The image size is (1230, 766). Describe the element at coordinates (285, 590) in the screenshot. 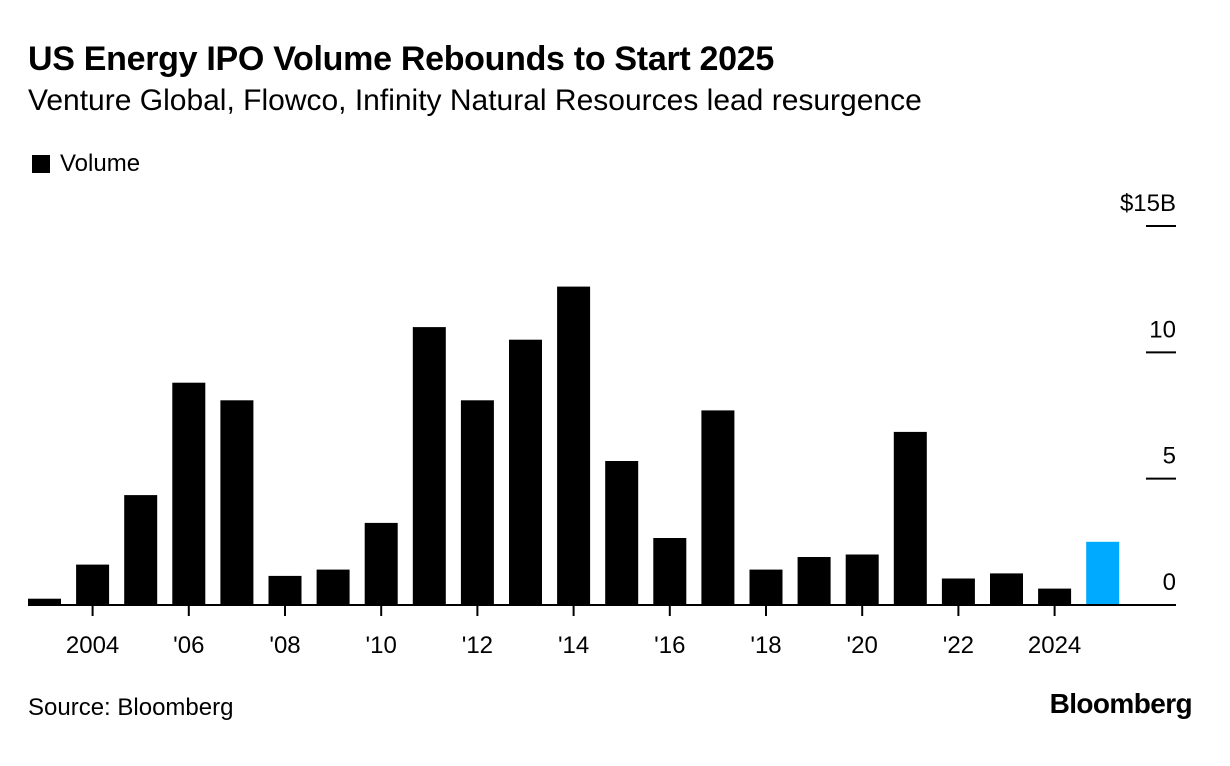

I see `bar-2008` at that location.